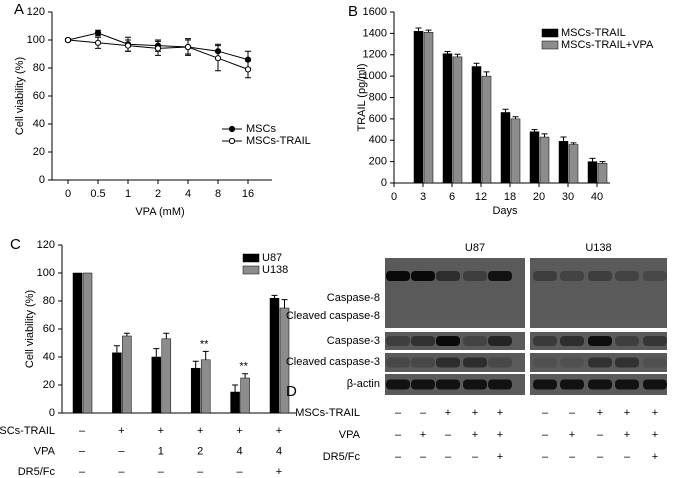 This screenshot has height=478, width=677. I want to click on table-cell: 4, so click(279, 451).